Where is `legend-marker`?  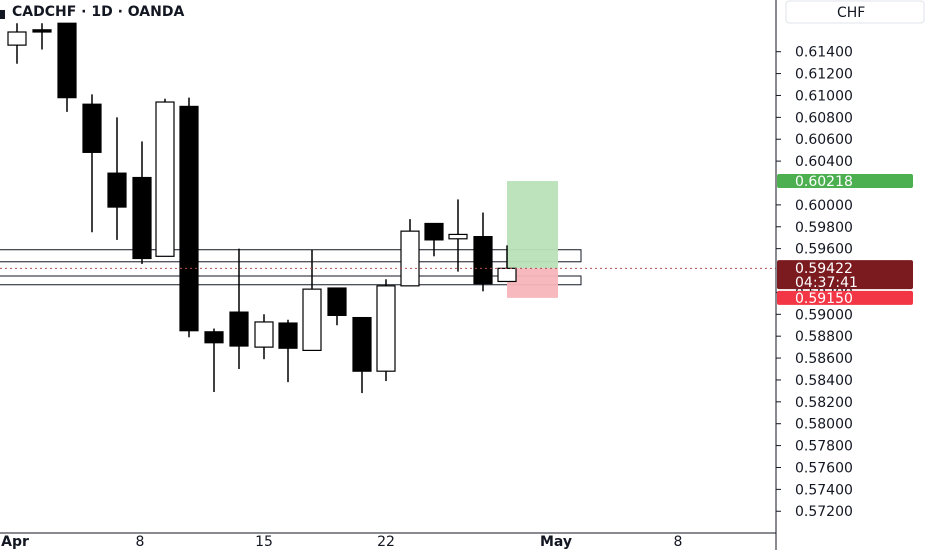 legend-marker is located at coordinates (2, 14).